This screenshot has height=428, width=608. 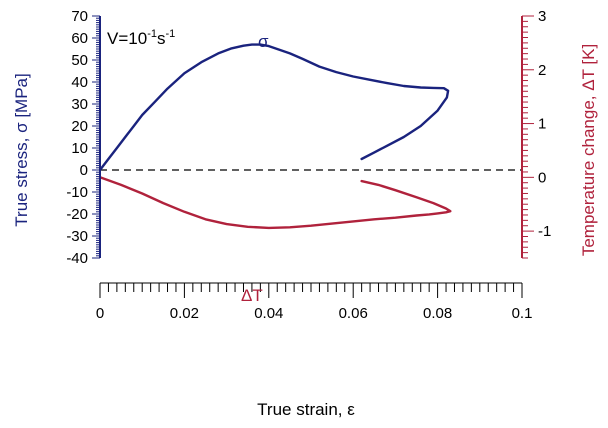 I want to click on sigma-series-label: σ, so click(x=263, y=41).